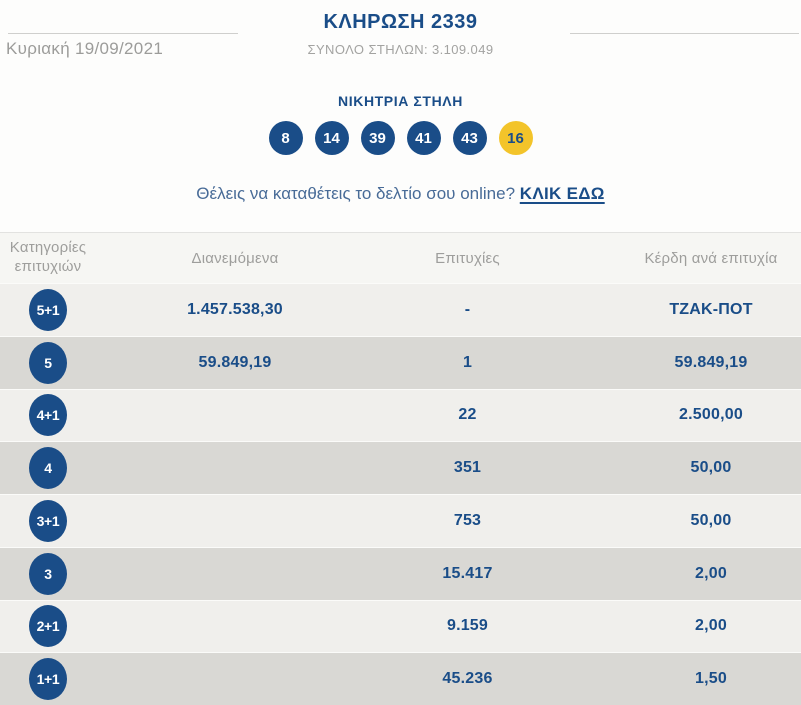 The width and height of the screenshot is (801, 705). What do you see at coordinates (684, 33) in the screenshot?
I see `divider-right` at bounding box center [684, 33].